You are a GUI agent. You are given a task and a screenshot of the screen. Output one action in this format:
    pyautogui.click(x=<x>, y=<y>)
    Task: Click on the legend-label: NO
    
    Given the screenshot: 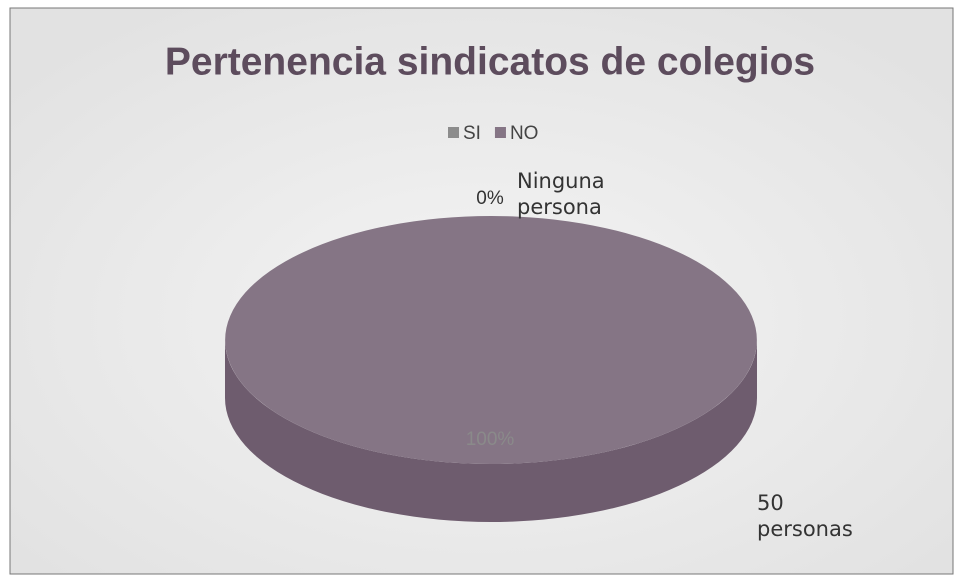 What is the action you would take?
    pyautogui.click(x=524, y=133)
    